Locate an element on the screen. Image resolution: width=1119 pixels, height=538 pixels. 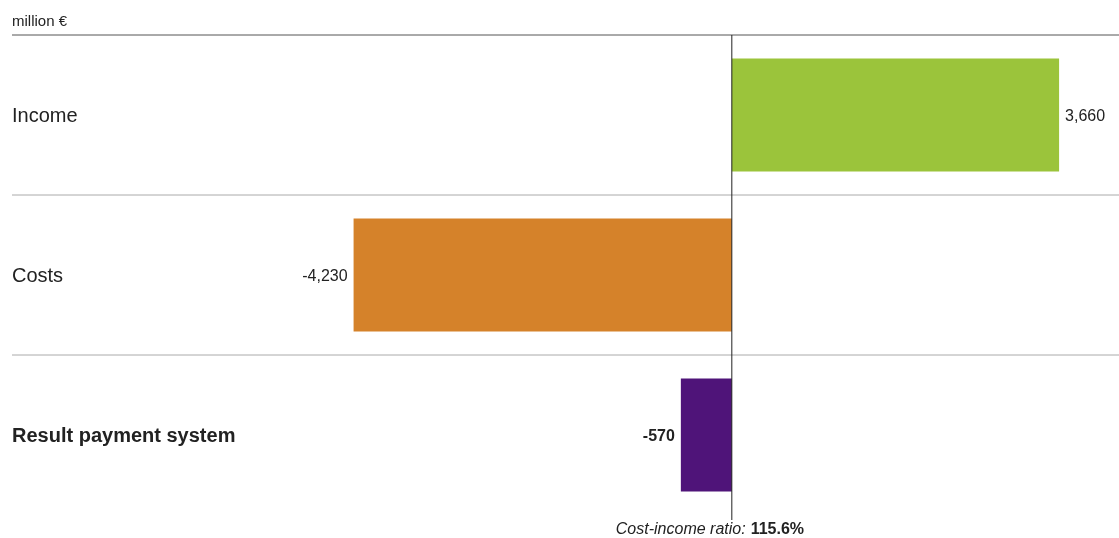
data-label: -4,230 is located at coordinates (325, 275).